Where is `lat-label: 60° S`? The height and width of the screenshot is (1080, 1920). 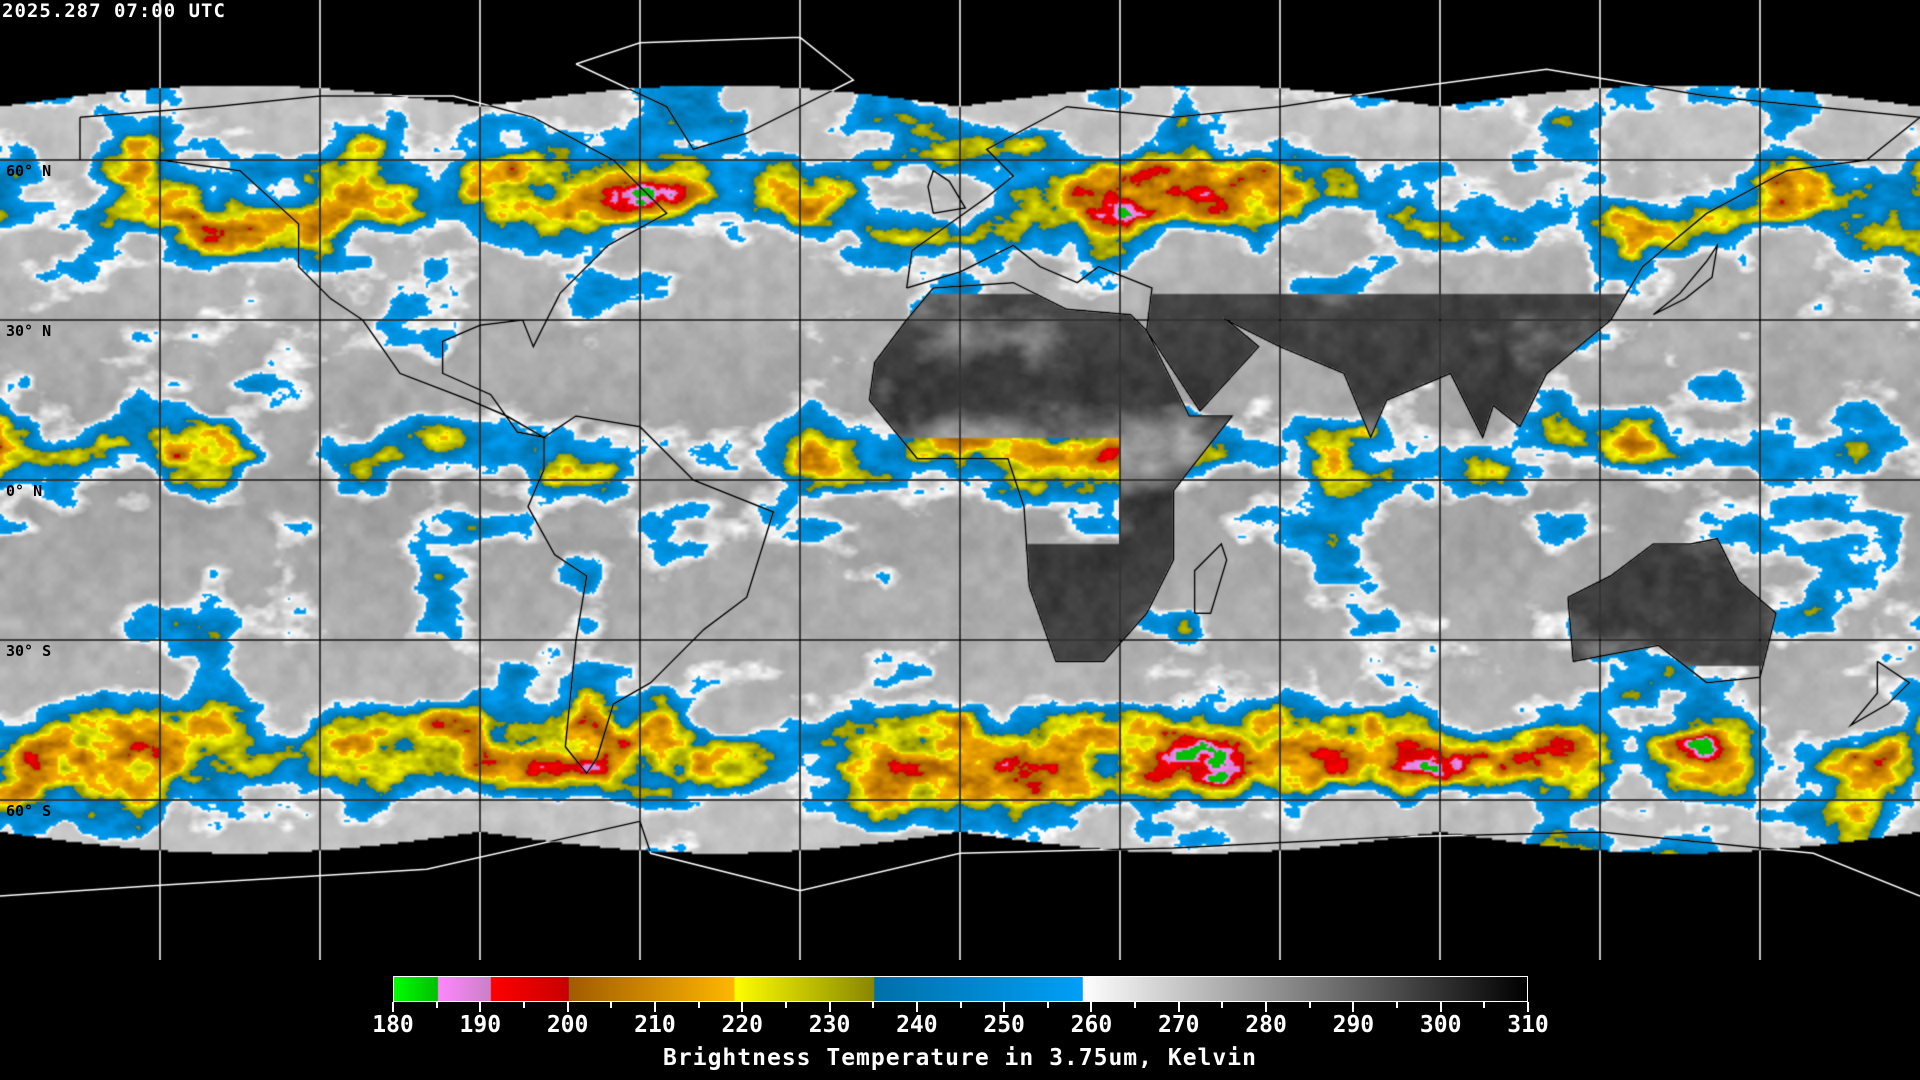
lat-label: 60° S is located at coordinates (29, 811).